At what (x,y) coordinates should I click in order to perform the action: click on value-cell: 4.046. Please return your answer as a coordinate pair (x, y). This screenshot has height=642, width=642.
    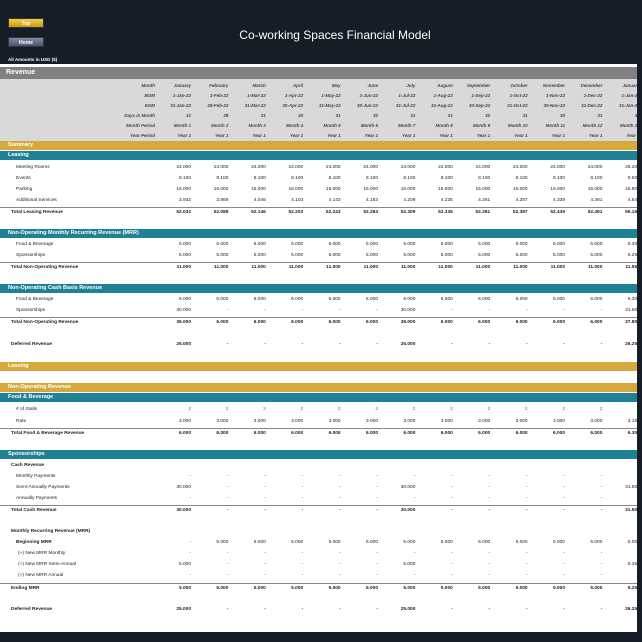
    Looking at the image, I should click on (259, 200).